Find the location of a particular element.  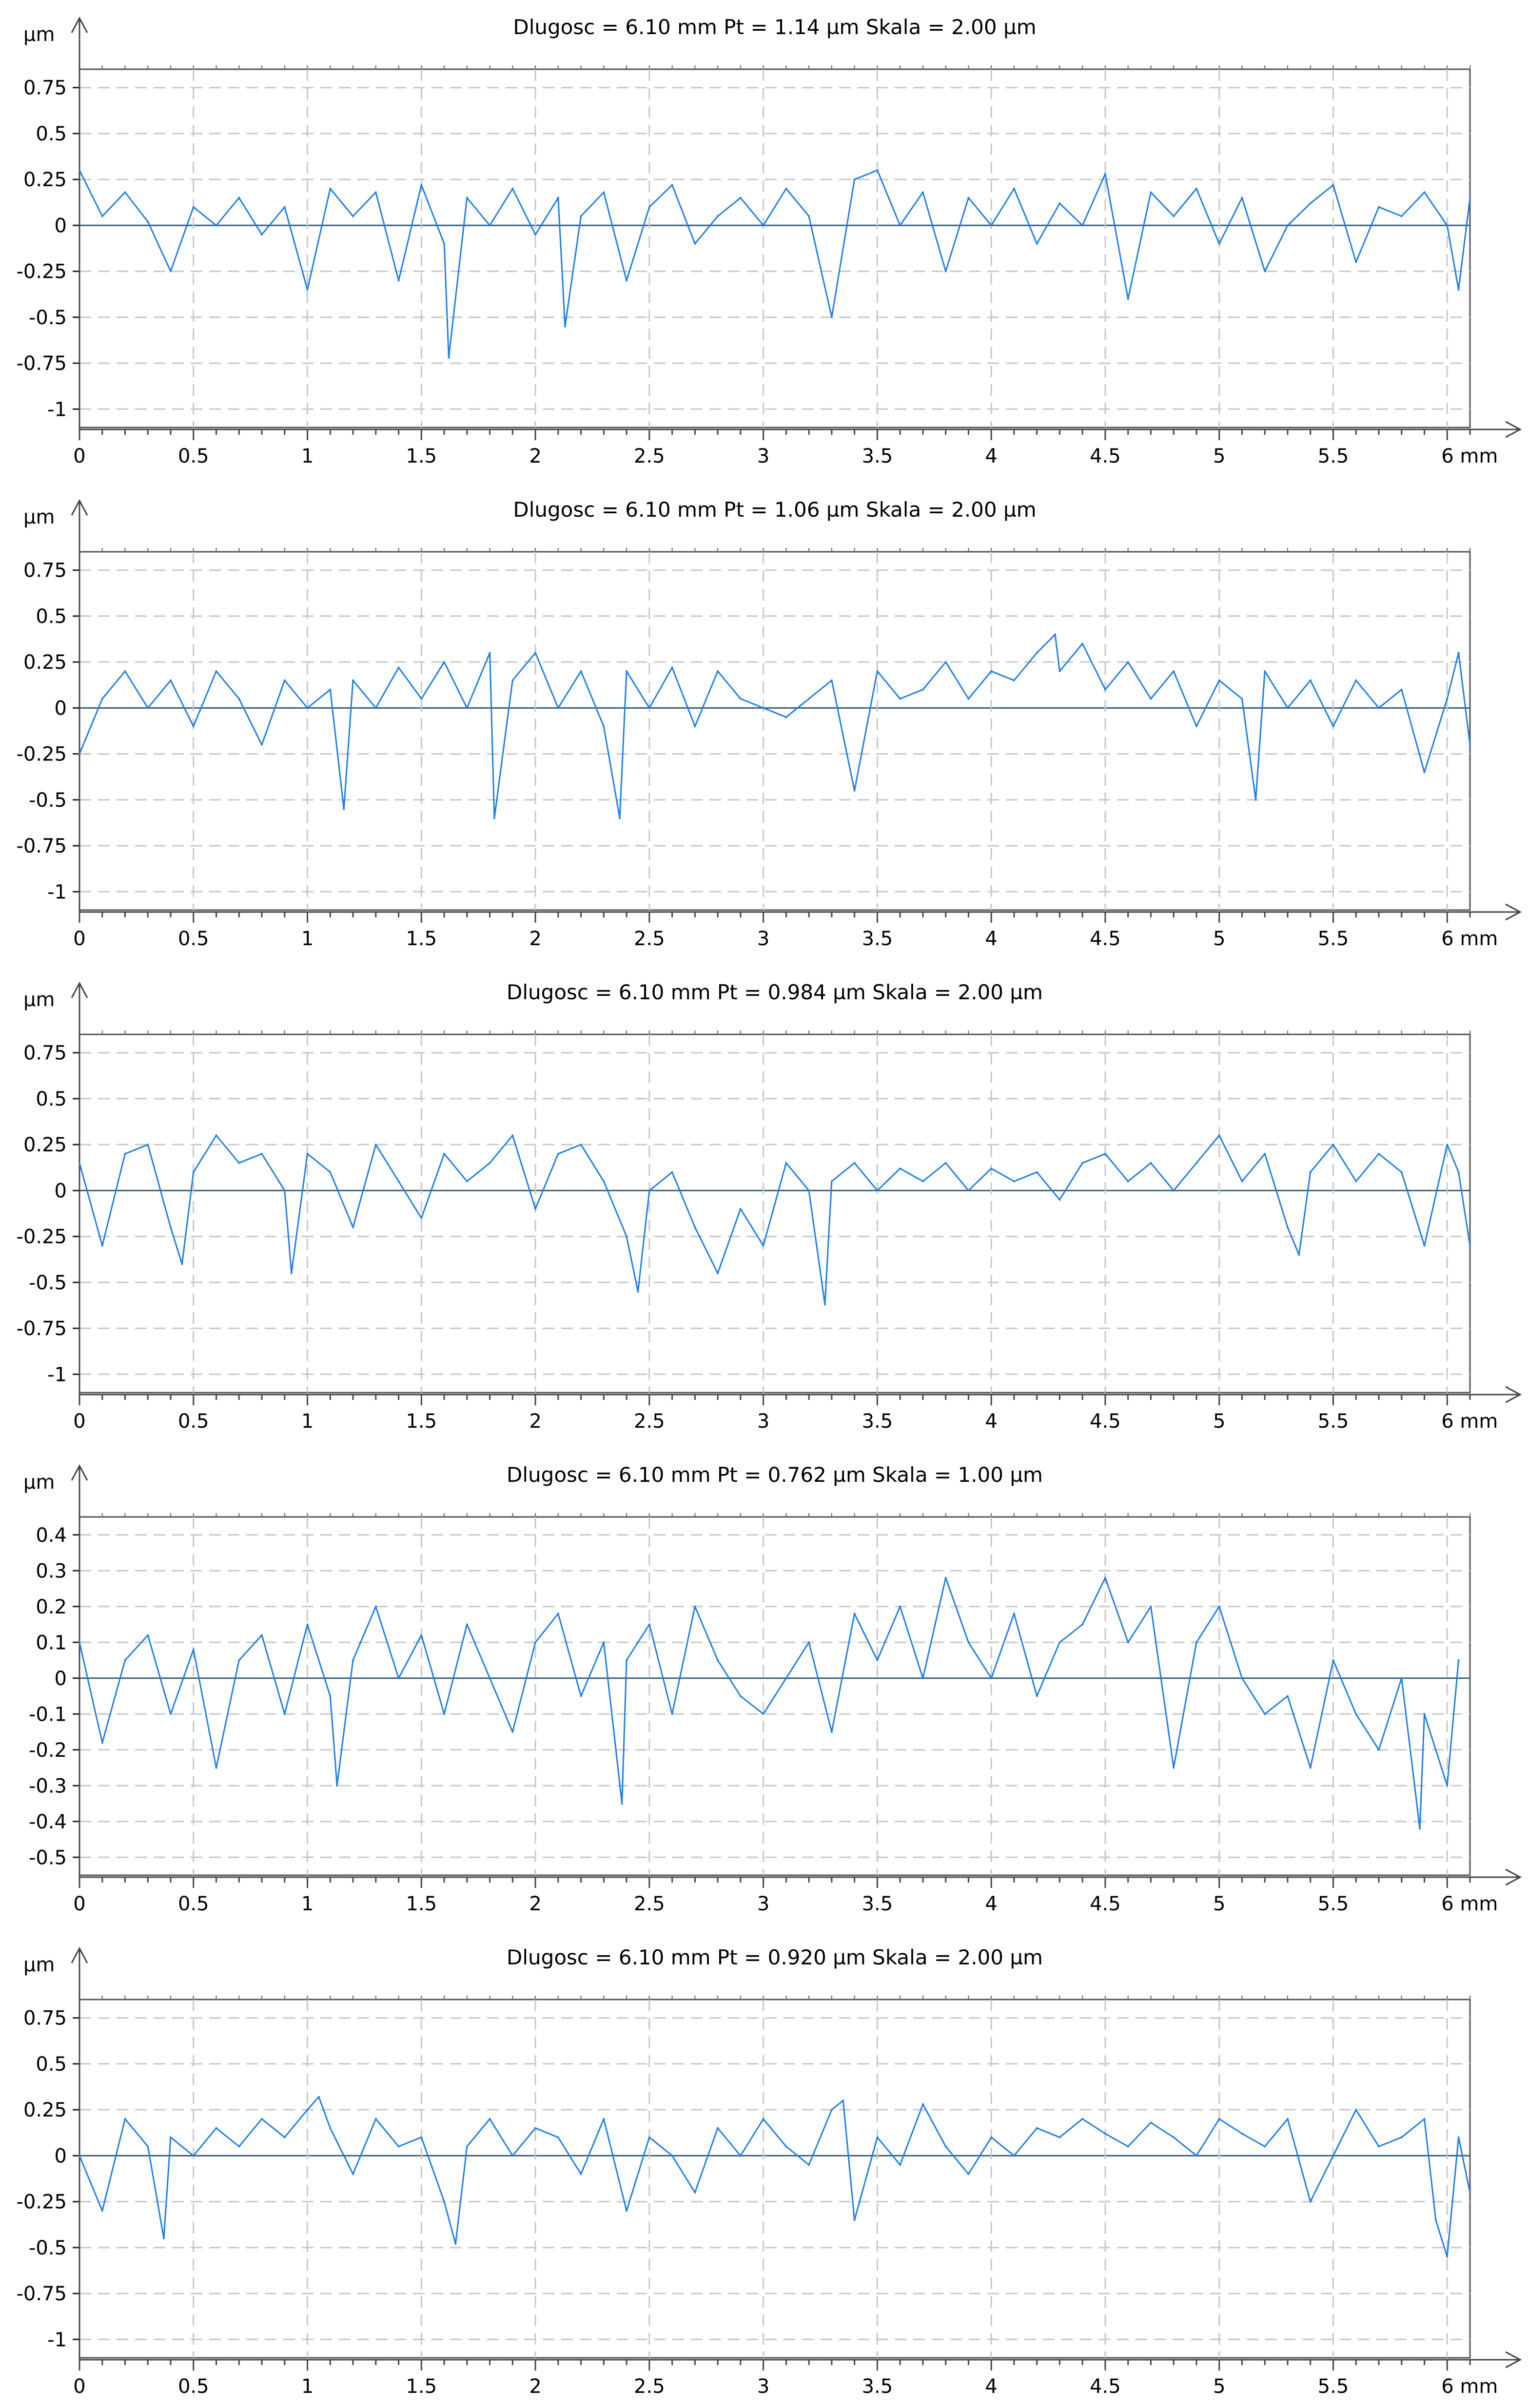

y-tick-label: 0.5 is located at coordinates (52, 1099).